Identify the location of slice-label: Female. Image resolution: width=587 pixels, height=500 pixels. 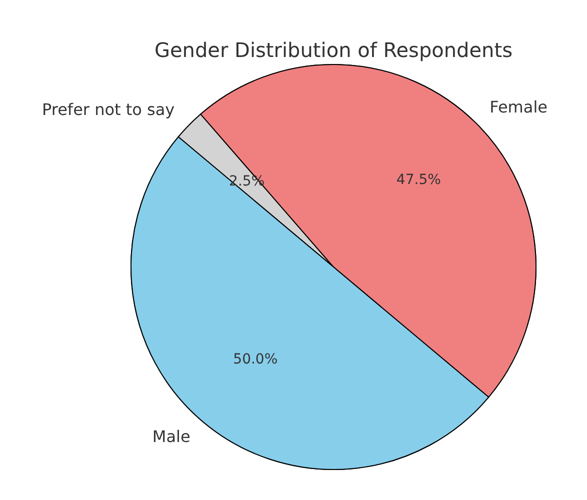
(519, 106).